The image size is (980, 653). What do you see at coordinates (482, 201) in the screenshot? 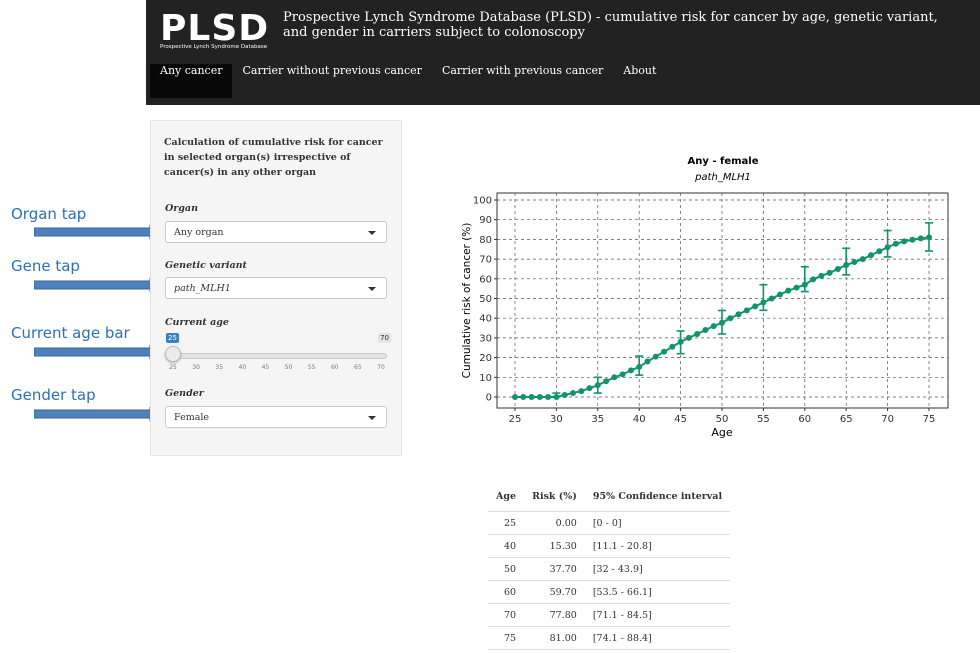
I see `y-tick-label: 100` at bounding box center [482, 201].